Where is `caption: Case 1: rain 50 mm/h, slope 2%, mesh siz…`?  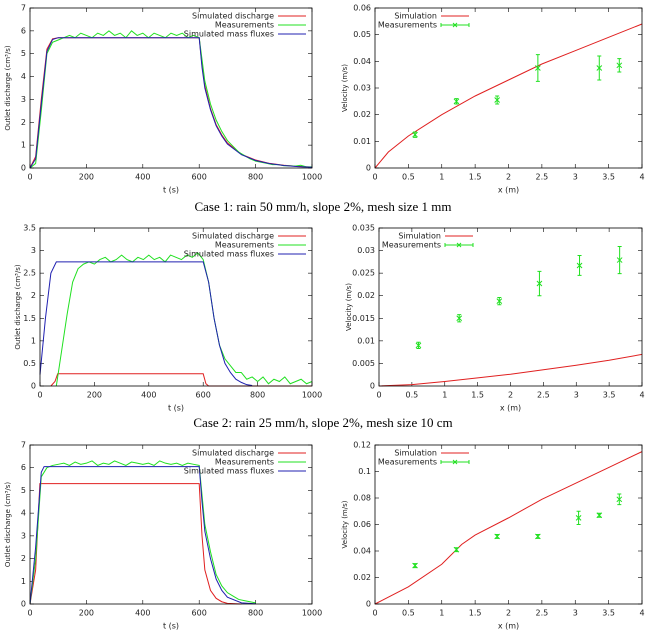
caption: Case 1: rain 50 mm/h, slope 2%, mesh siz… is located at coordinates (322, 206).